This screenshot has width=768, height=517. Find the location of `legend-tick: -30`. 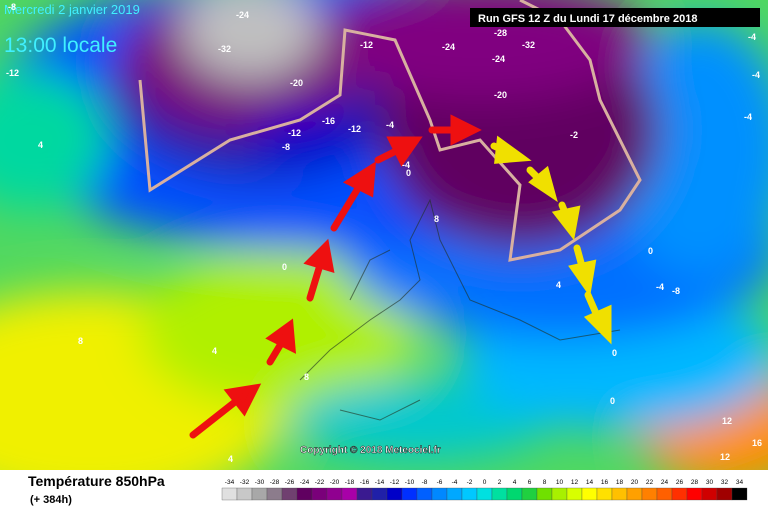

legend-tick: -30 is located at coordinates (260, 482).